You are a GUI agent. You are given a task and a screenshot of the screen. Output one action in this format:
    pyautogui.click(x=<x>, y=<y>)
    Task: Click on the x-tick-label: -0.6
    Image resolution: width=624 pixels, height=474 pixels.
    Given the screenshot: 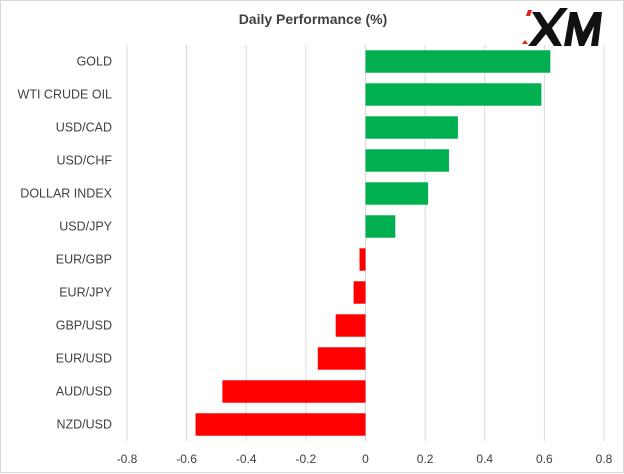 What is the action you would take?
    pyautogui.click(x=186, y=459)
    